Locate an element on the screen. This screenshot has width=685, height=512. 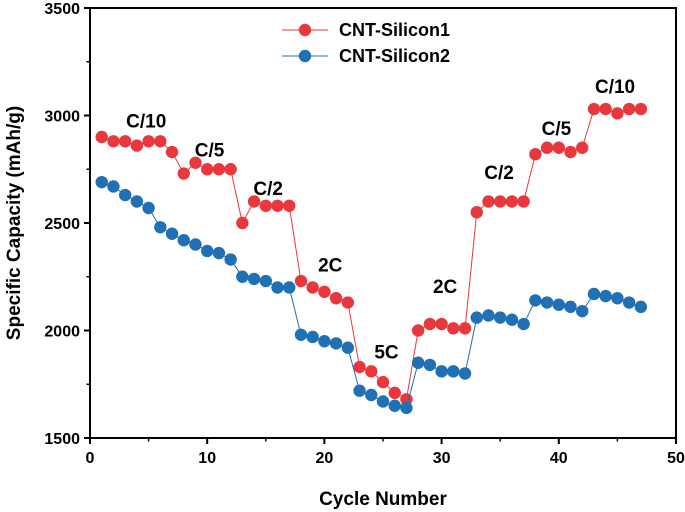
y-tick-label-2000: 2000 is located at coordinates (62, 332).